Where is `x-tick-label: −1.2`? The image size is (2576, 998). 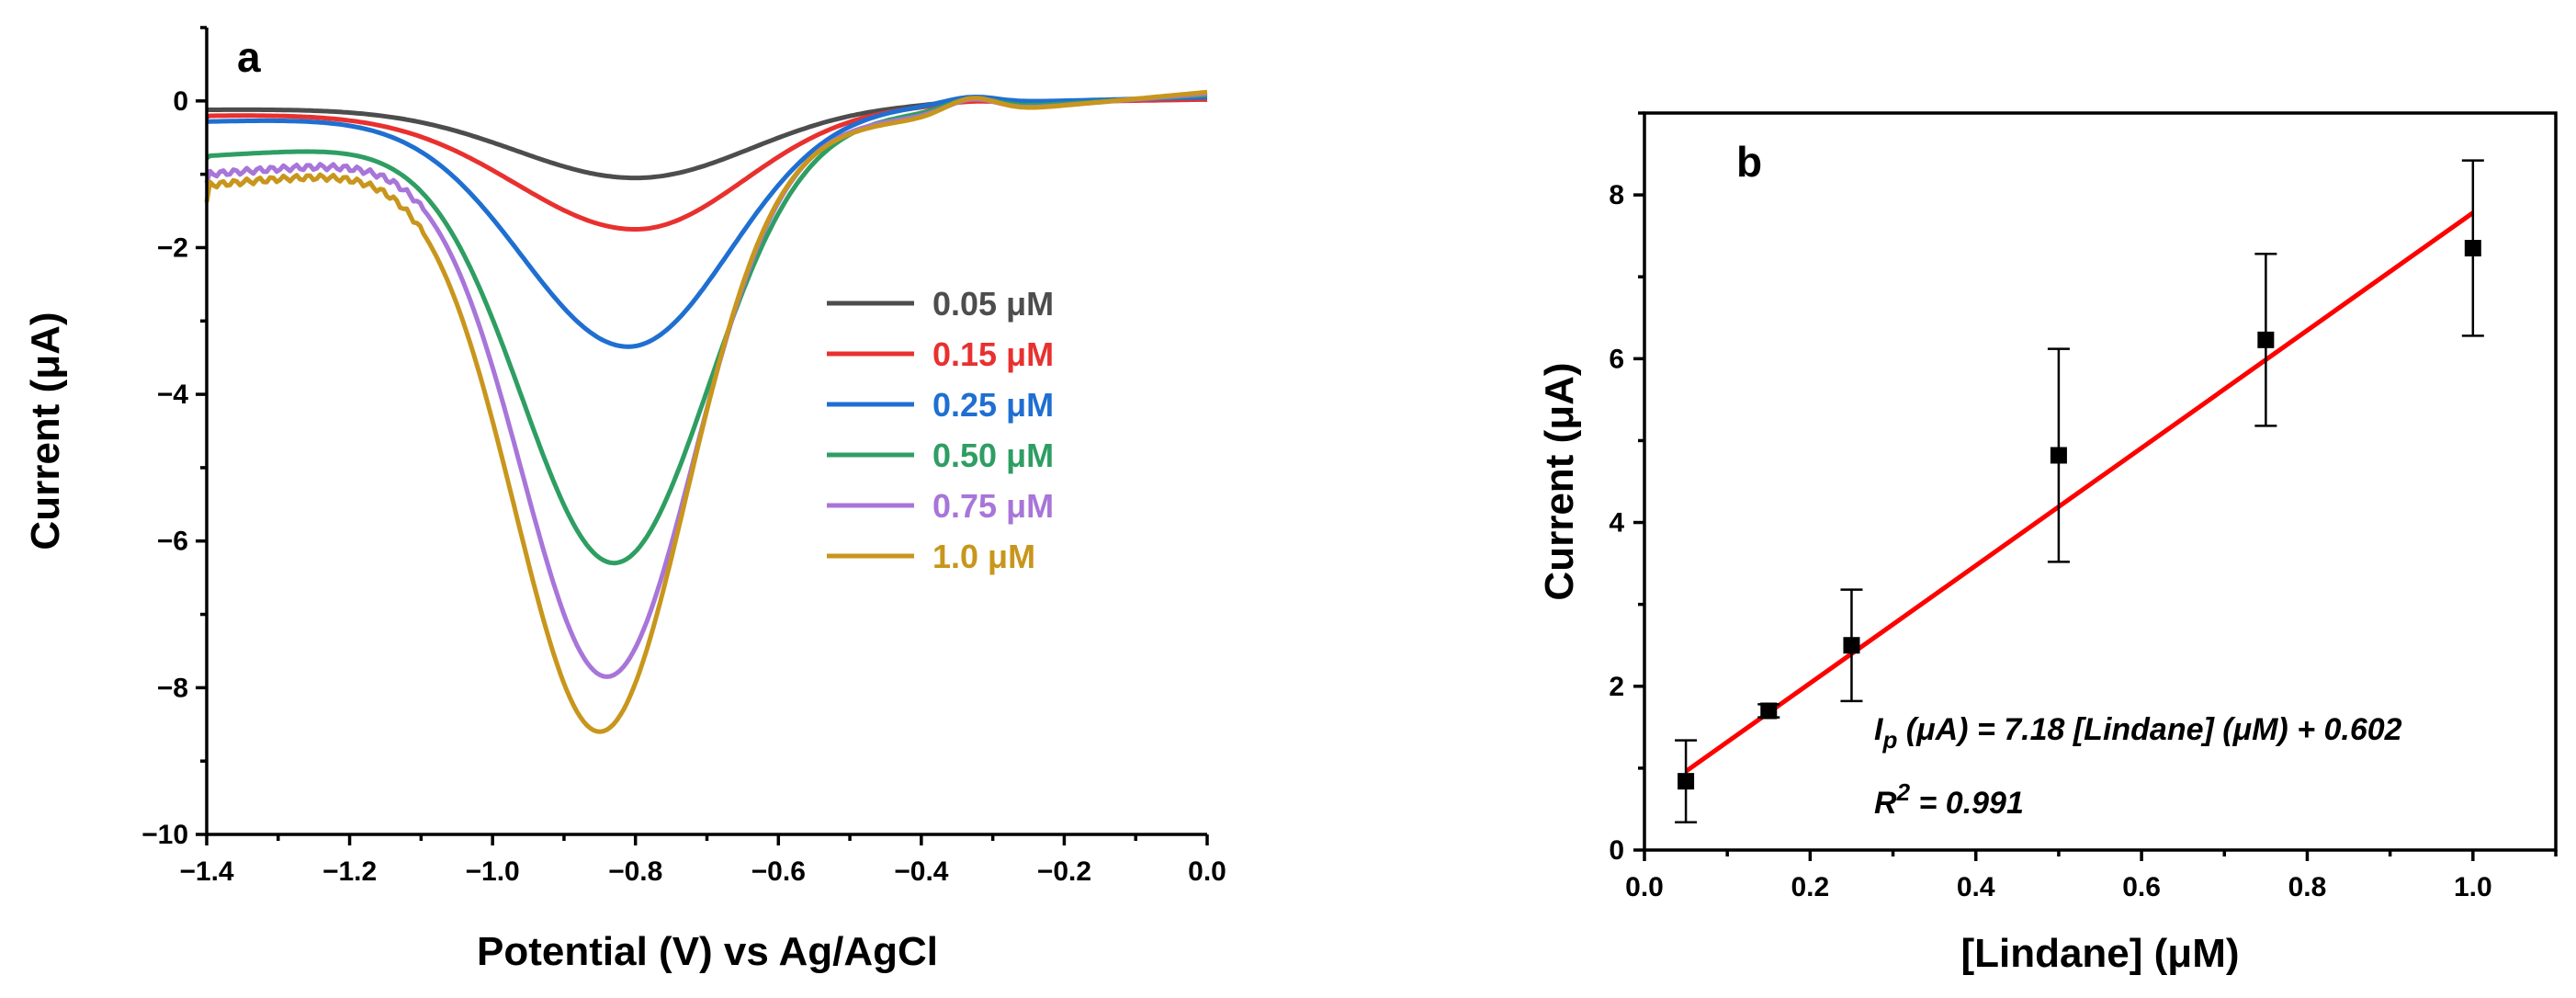 x-tick-label: −1.2 is located at coordinates (349, 871).